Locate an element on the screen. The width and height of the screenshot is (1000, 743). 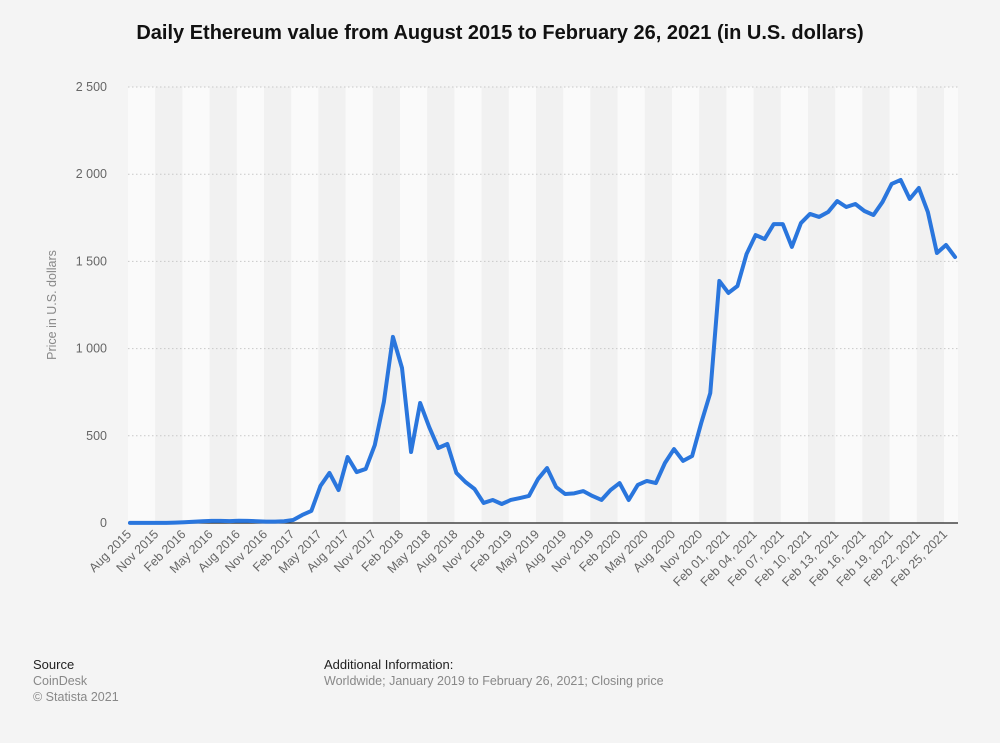
copyright: © Statista 2021 is located at coordinates (76, 697).